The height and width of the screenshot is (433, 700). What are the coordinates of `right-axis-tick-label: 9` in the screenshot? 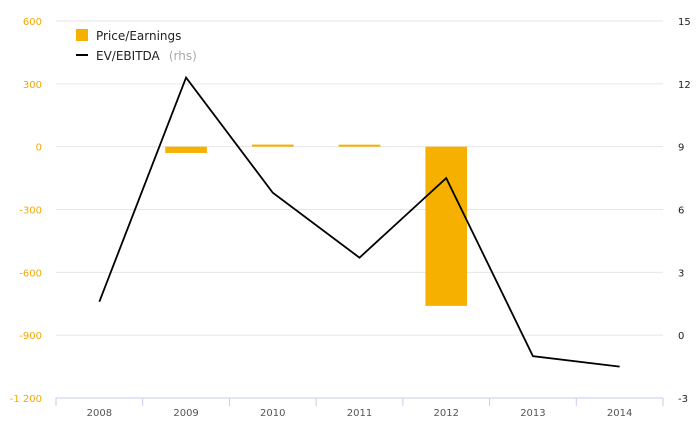 It's located at (681, 148).